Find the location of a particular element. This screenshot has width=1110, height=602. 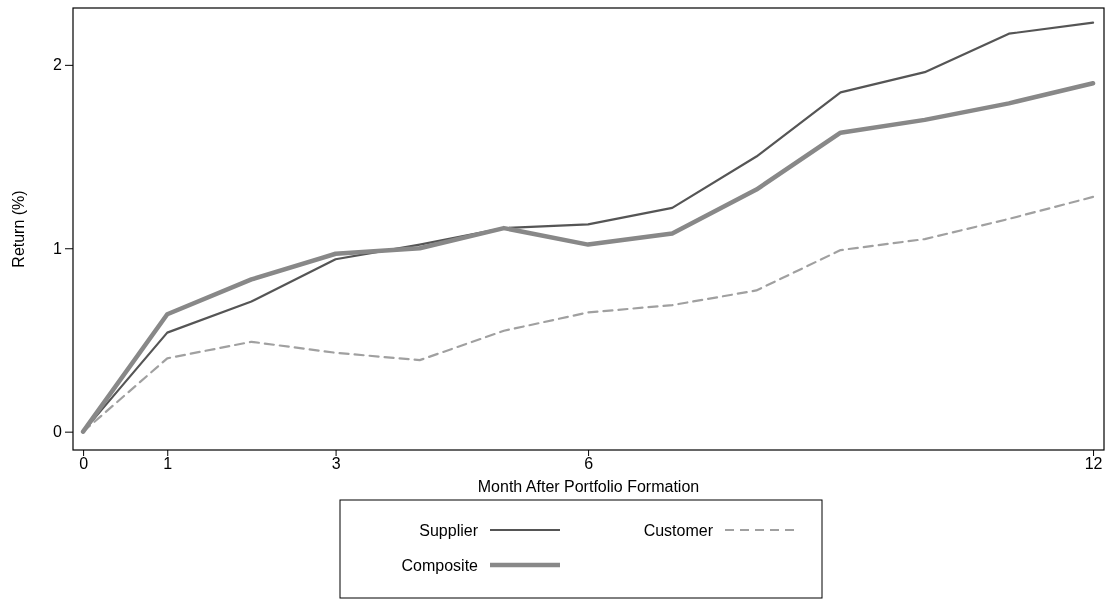

y-tick-label: 0 is located at coordinates (58, 432).